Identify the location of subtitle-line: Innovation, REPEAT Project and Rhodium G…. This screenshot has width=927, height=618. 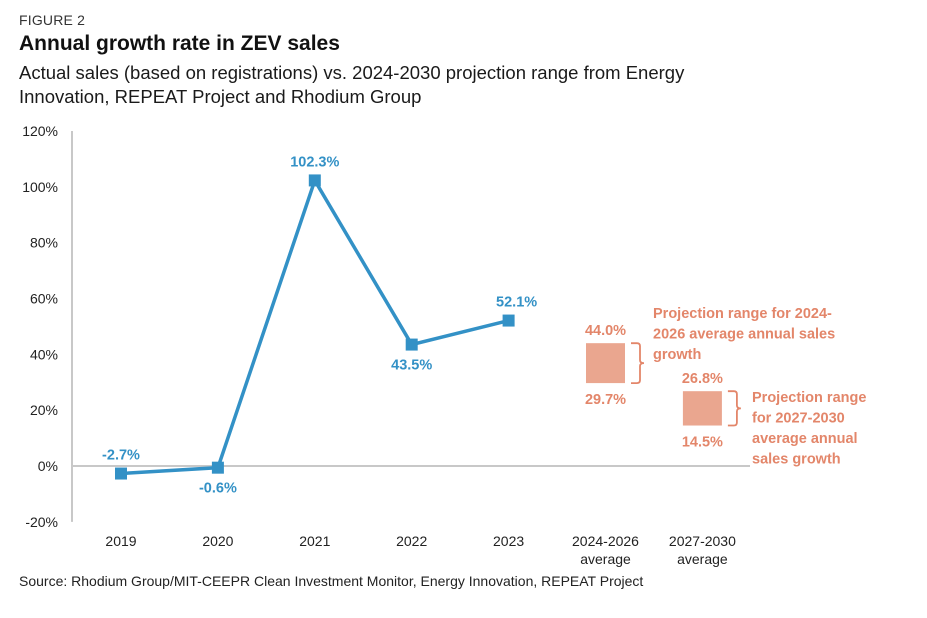
(220, 96).